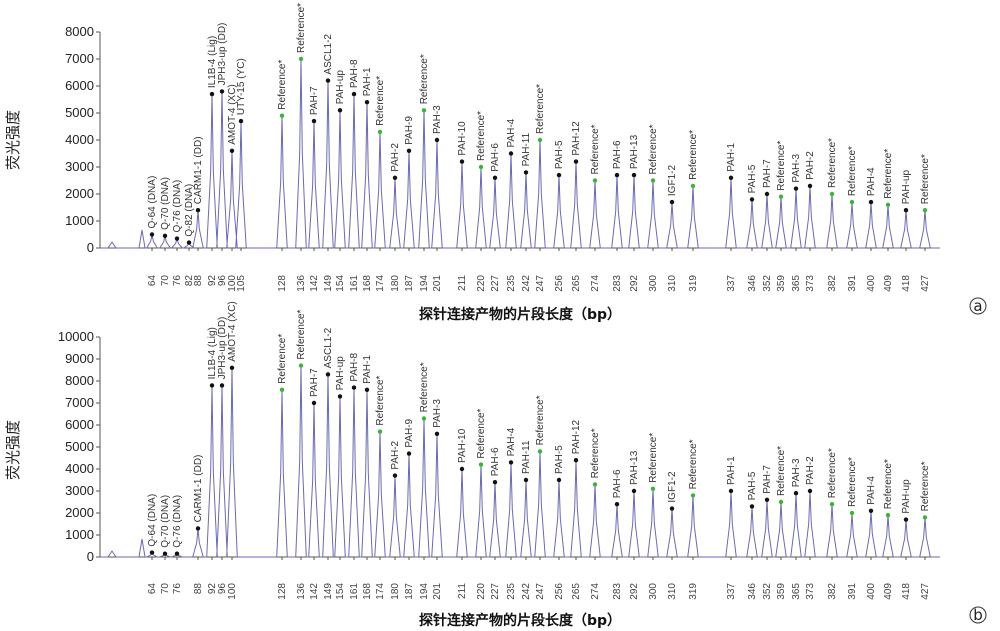 This screenshot has width=1000, height=631. I want to click on peak-label: Q-76 (DNA), so click(177, 521).